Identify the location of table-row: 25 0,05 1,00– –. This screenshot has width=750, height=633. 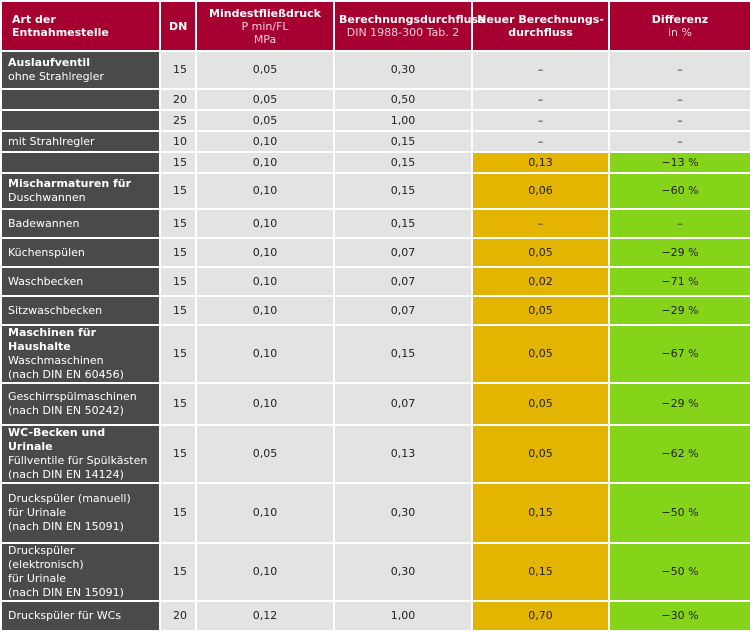
(376, 120).